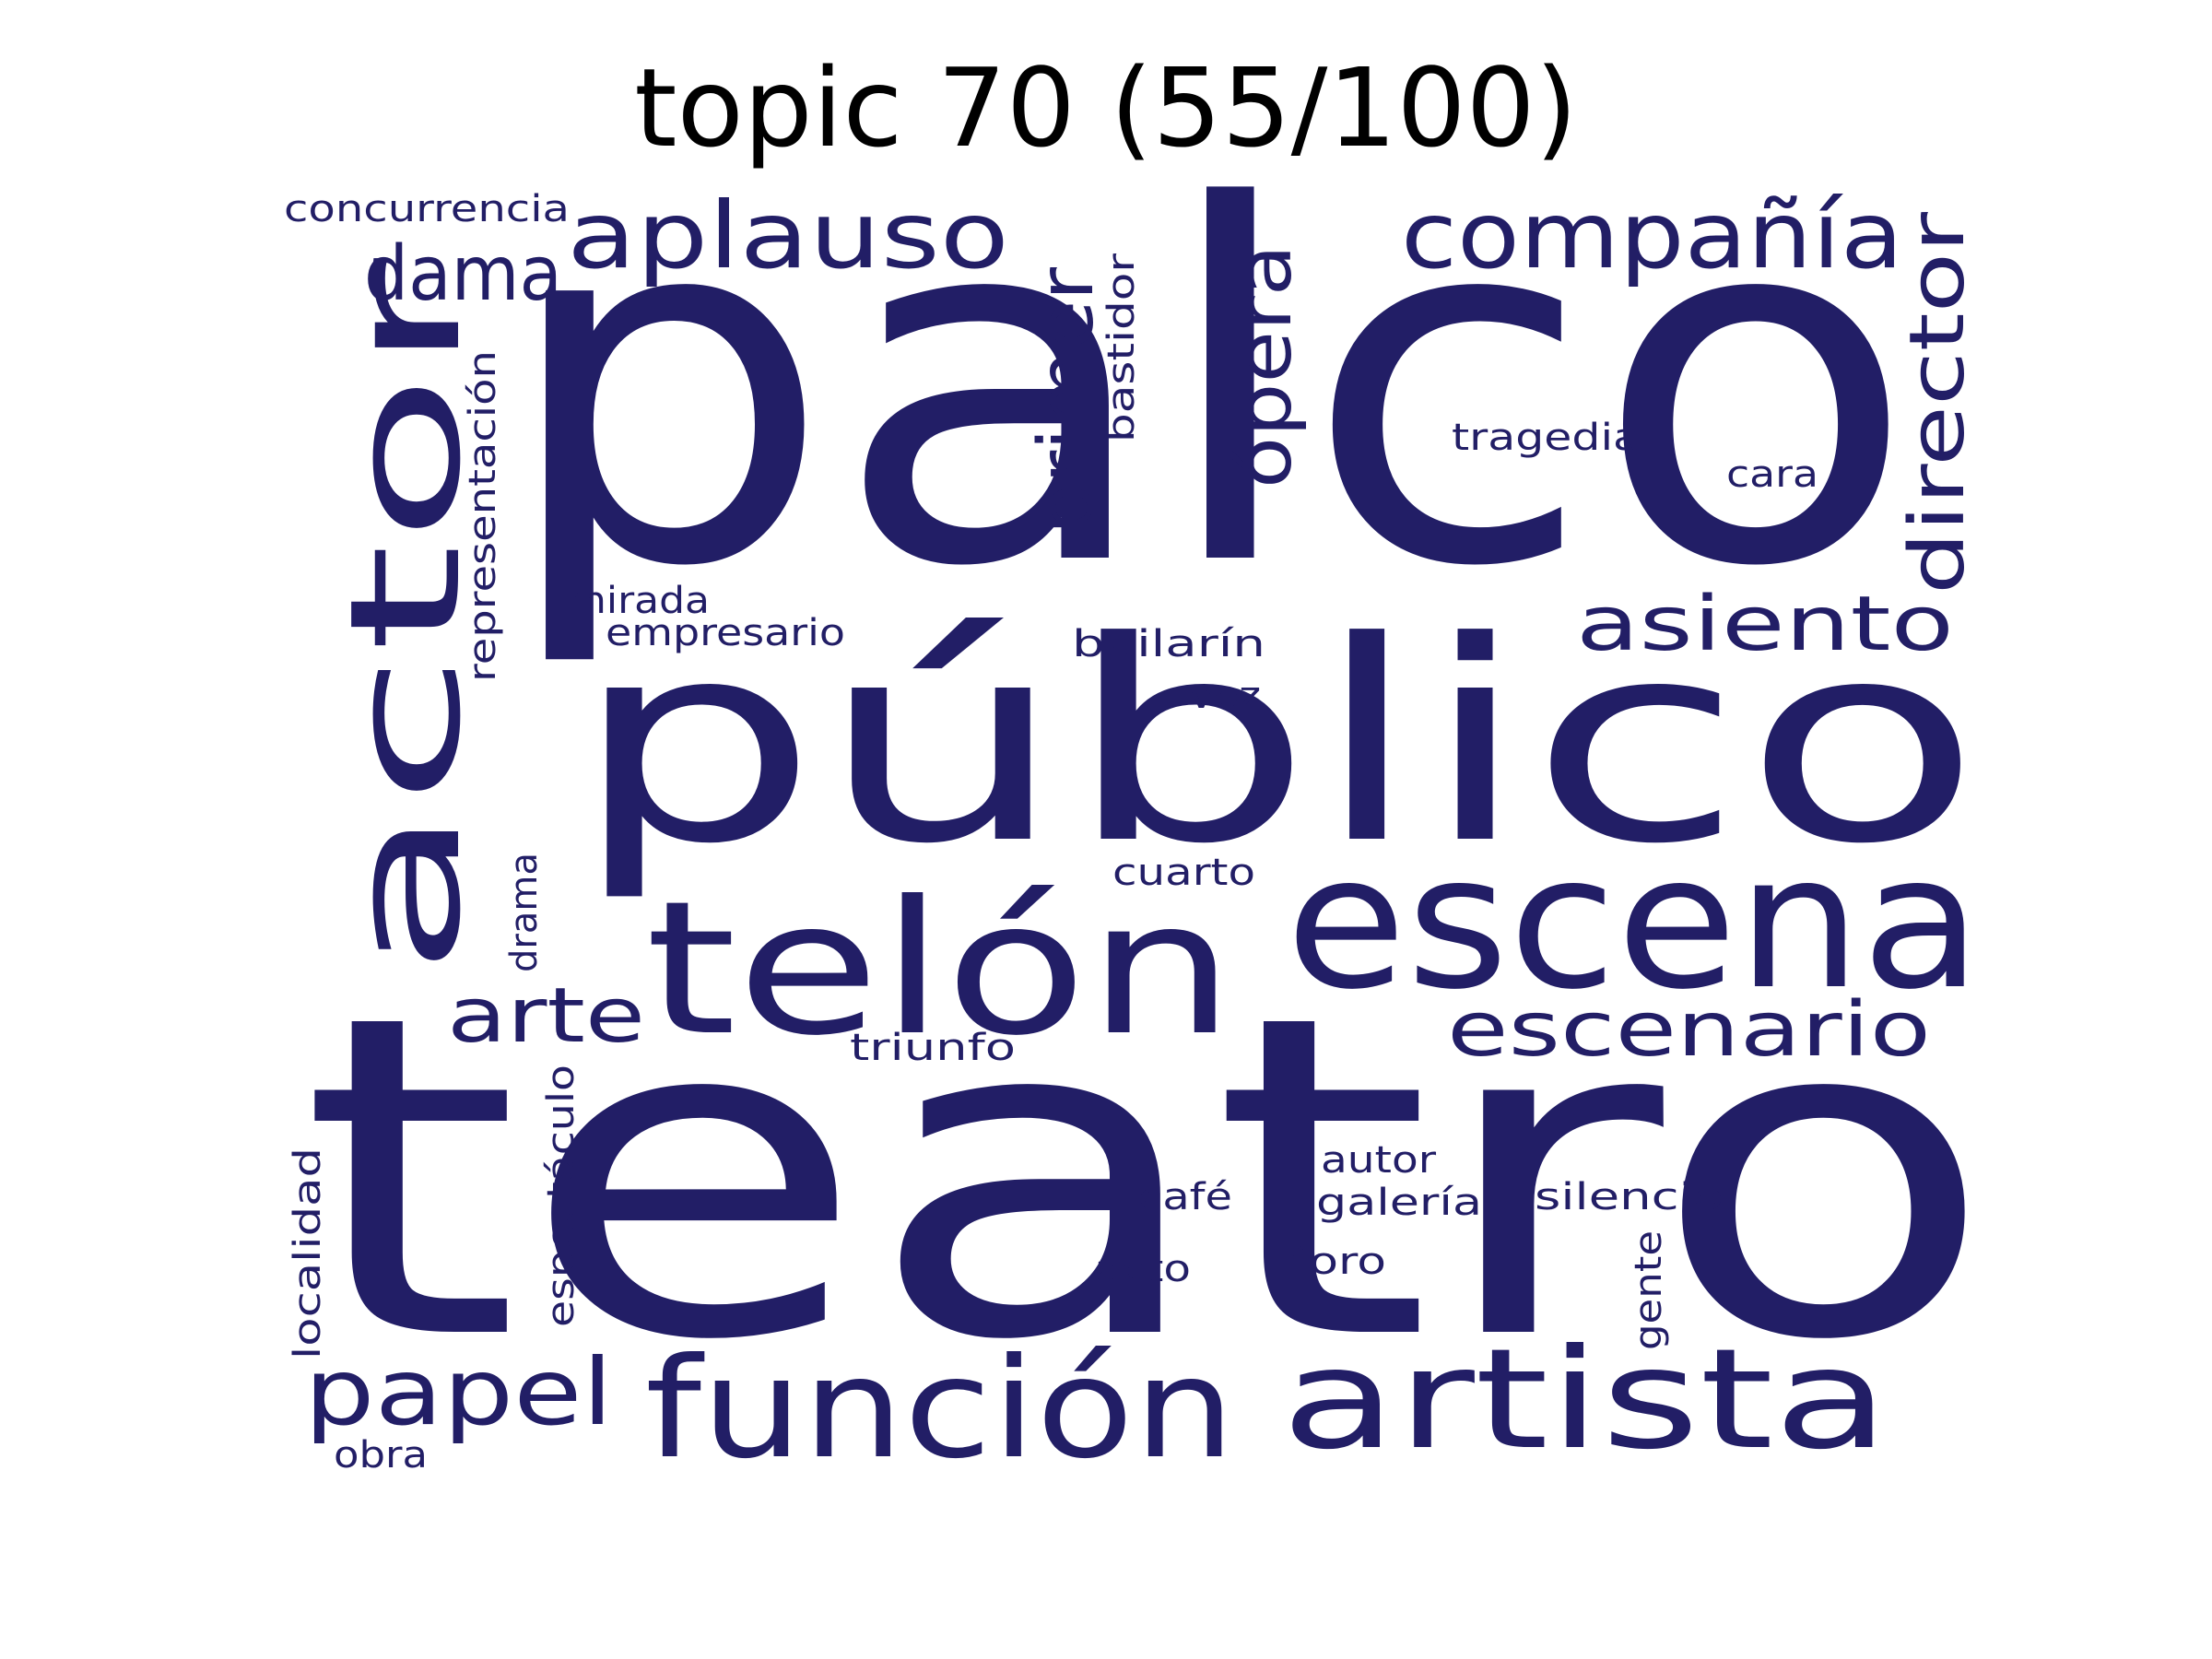 The height and width of the screenshot is (1659, 2212). What do you see at coordinates (1399, 1203) in the screenshot?
I see `word-galeria: galería` at bounding box center [1399, 1203].